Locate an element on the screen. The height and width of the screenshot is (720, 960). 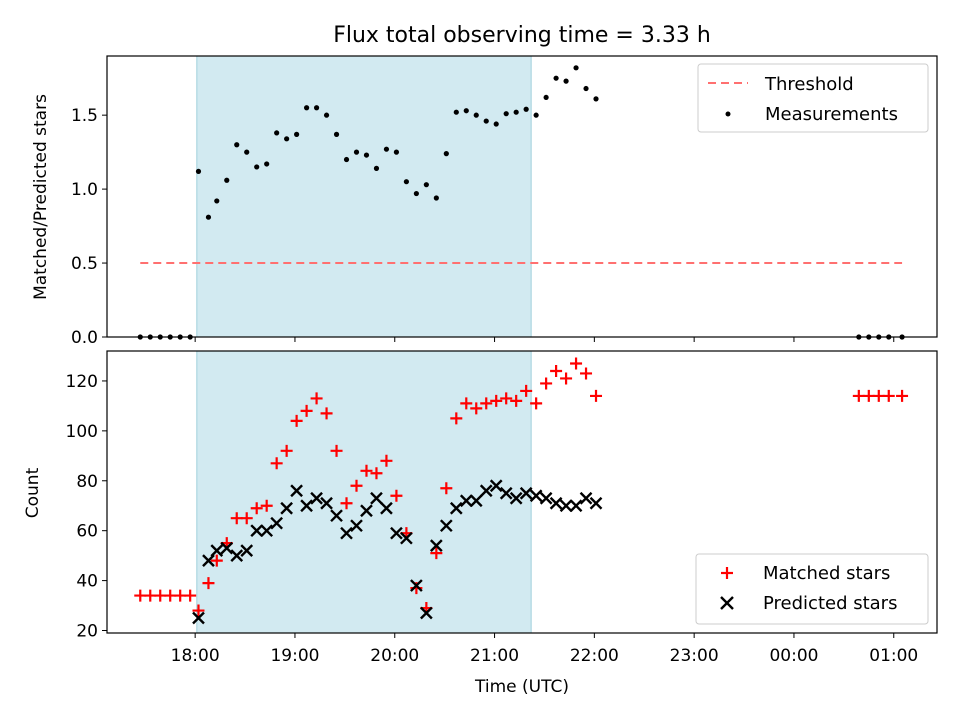
x-tick-label: 22:00 is located at coordinates (594, 656).